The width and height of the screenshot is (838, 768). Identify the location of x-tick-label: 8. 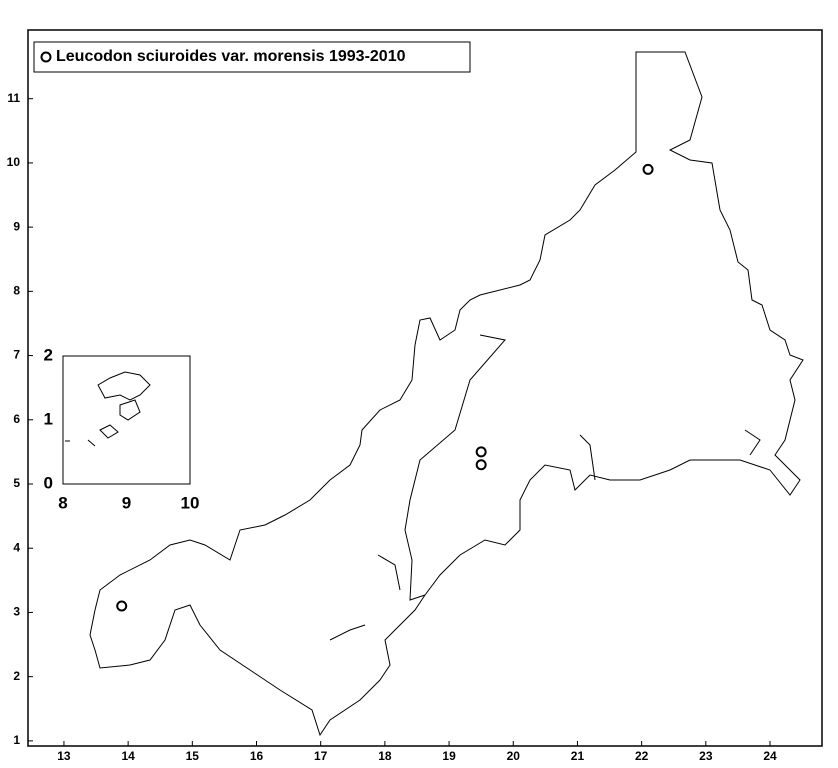
(62, 502).